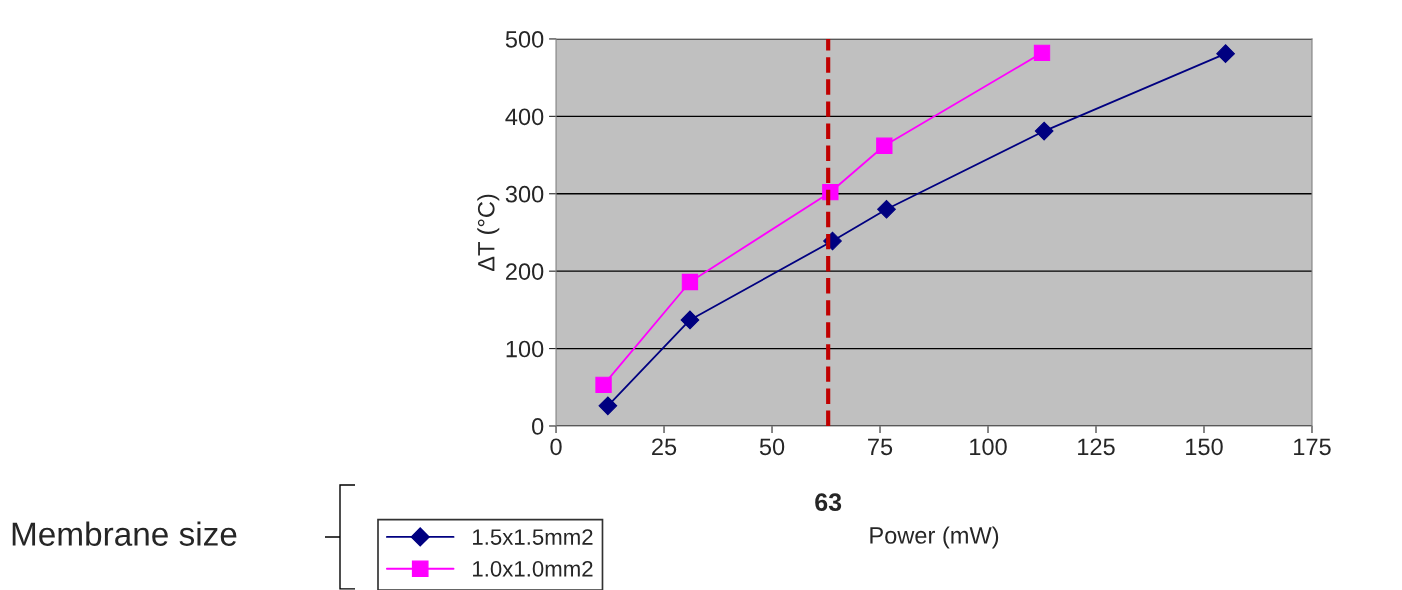 Image resolution: width=1402 pixels, height=590 pixels. I want to click on y-tick-label: 500, so click(524, 39).